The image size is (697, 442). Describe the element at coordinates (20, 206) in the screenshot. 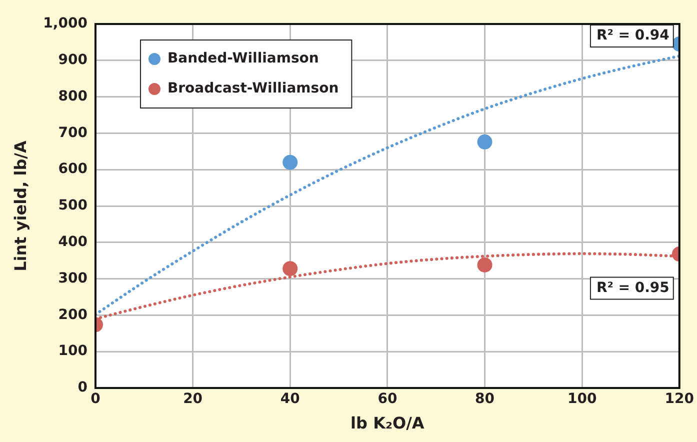

I see `y-axis-title: Lint yield, lb/A` at that location.